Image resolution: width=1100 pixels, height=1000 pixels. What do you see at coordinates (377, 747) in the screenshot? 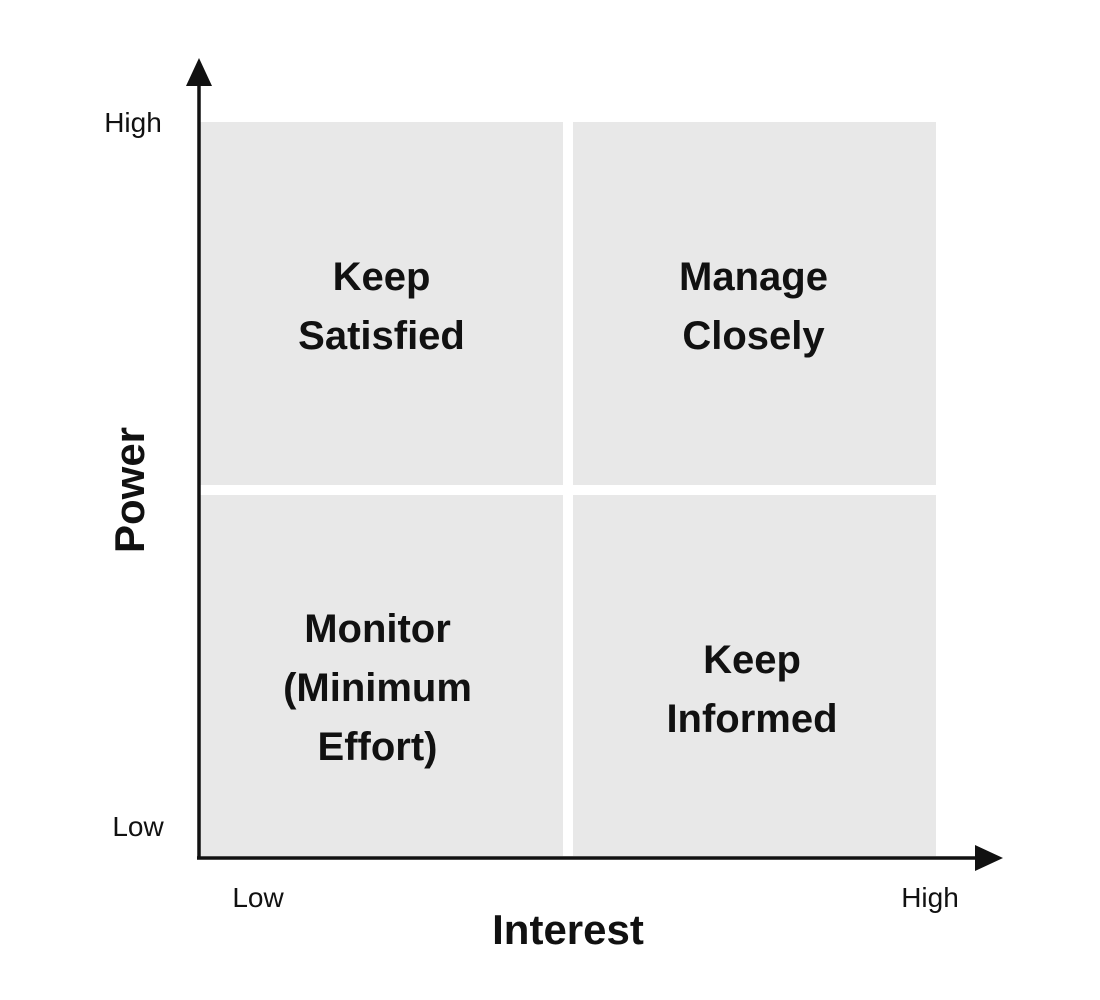
I see `label-line: Effort)` at bounding box center [377, 747].